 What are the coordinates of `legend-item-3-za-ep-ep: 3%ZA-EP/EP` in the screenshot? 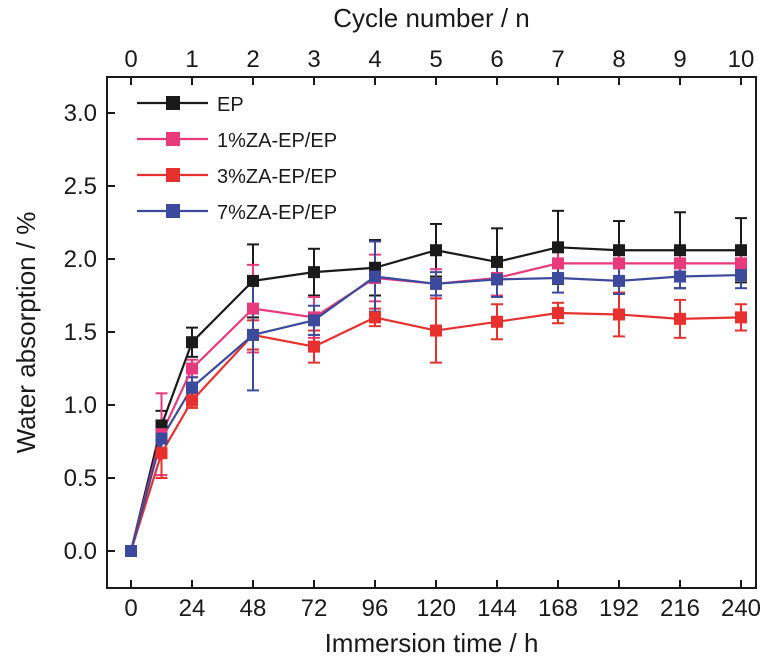 It's located at (237, 177).